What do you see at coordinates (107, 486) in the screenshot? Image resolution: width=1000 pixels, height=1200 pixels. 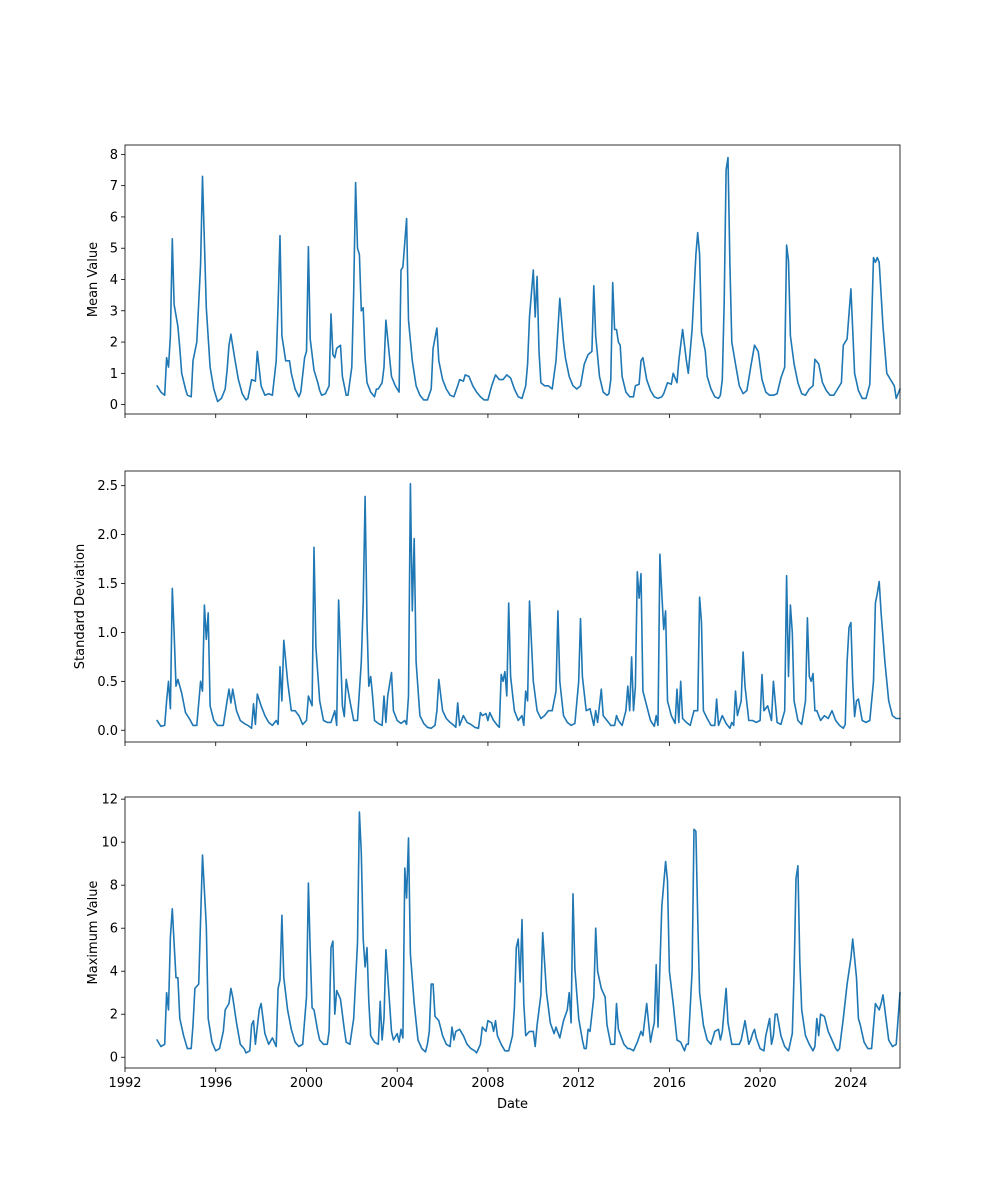 I see `standard-deviation-y-tick-label: 2.5` at bounding box center [107, 486].